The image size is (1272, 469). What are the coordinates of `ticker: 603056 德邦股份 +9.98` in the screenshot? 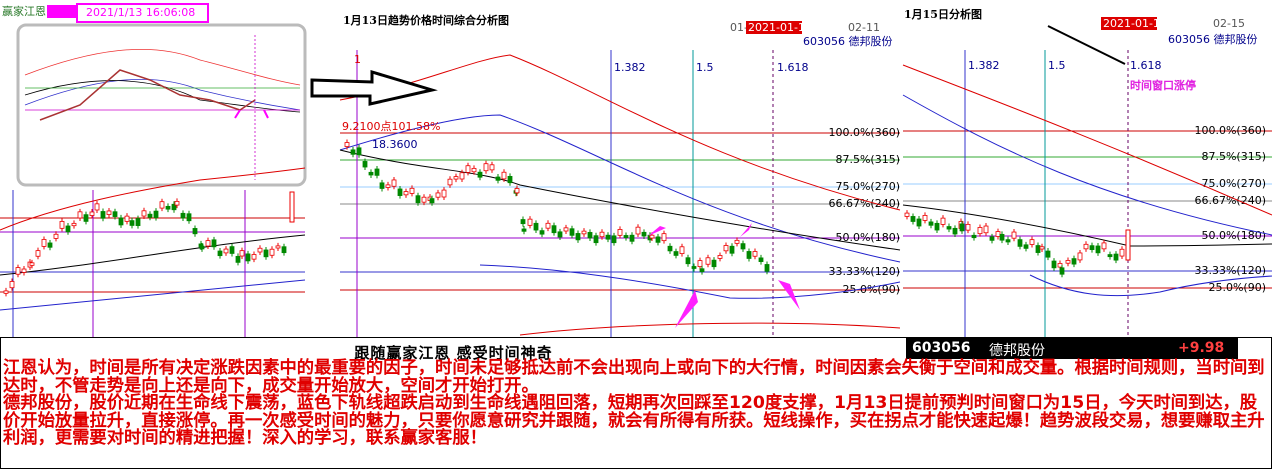 It's located at (1072, 348).